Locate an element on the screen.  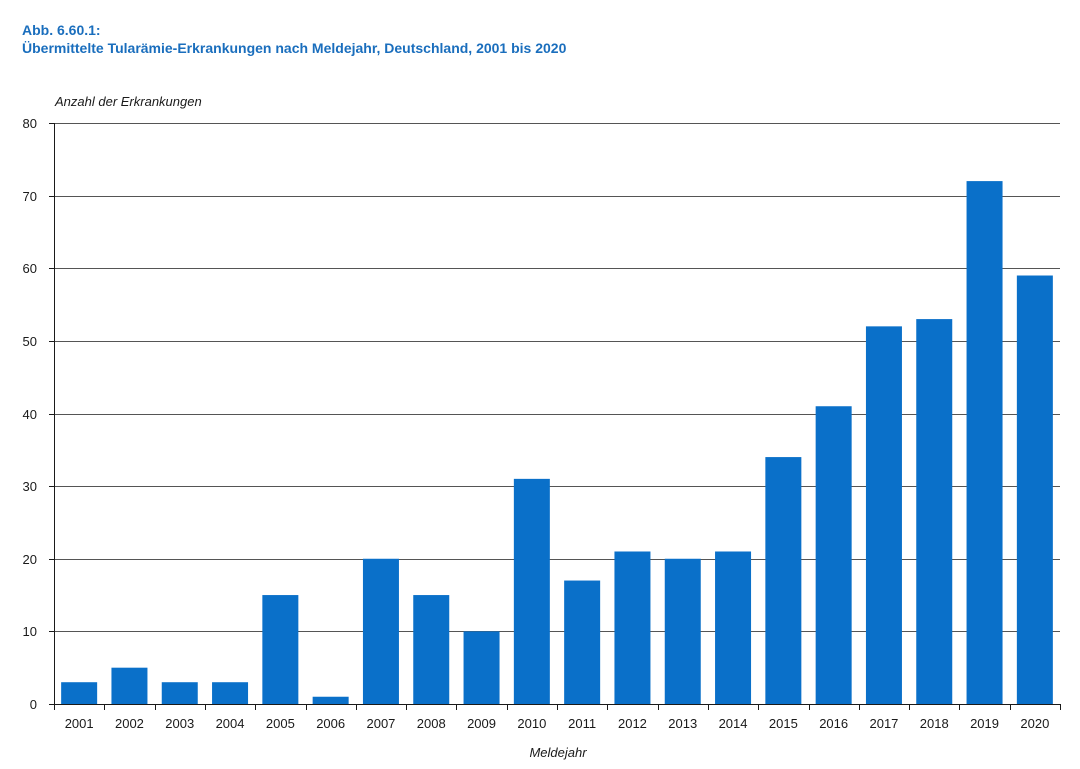
bar-2001 is located at coordinates (79, 693).